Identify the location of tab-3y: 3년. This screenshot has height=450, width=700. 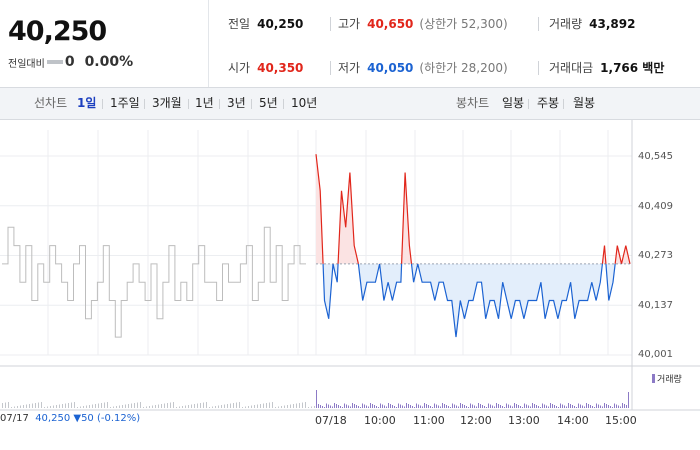
(236, 103).